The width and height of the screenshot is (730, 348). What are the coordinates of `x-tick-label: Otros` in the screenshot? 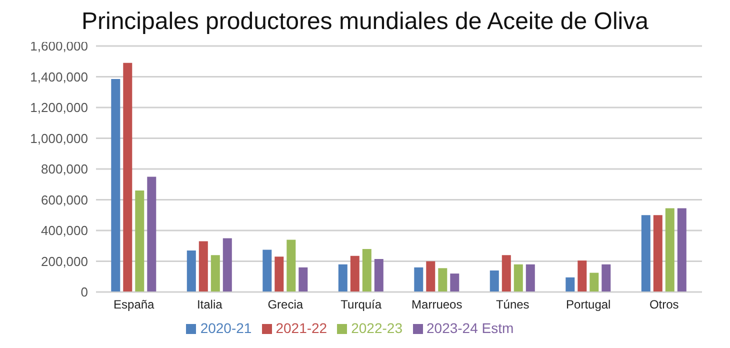 It's located at (664, 305).